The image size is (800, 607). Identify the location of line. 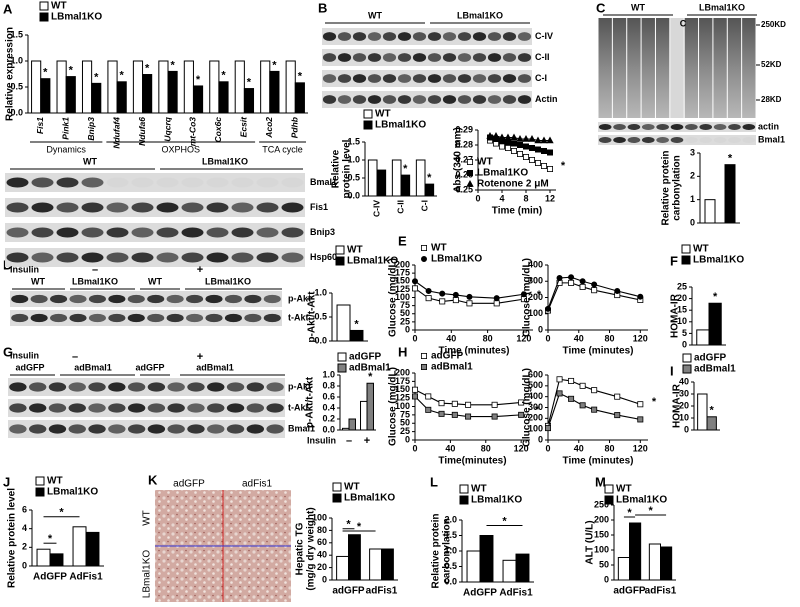
(594, 402).